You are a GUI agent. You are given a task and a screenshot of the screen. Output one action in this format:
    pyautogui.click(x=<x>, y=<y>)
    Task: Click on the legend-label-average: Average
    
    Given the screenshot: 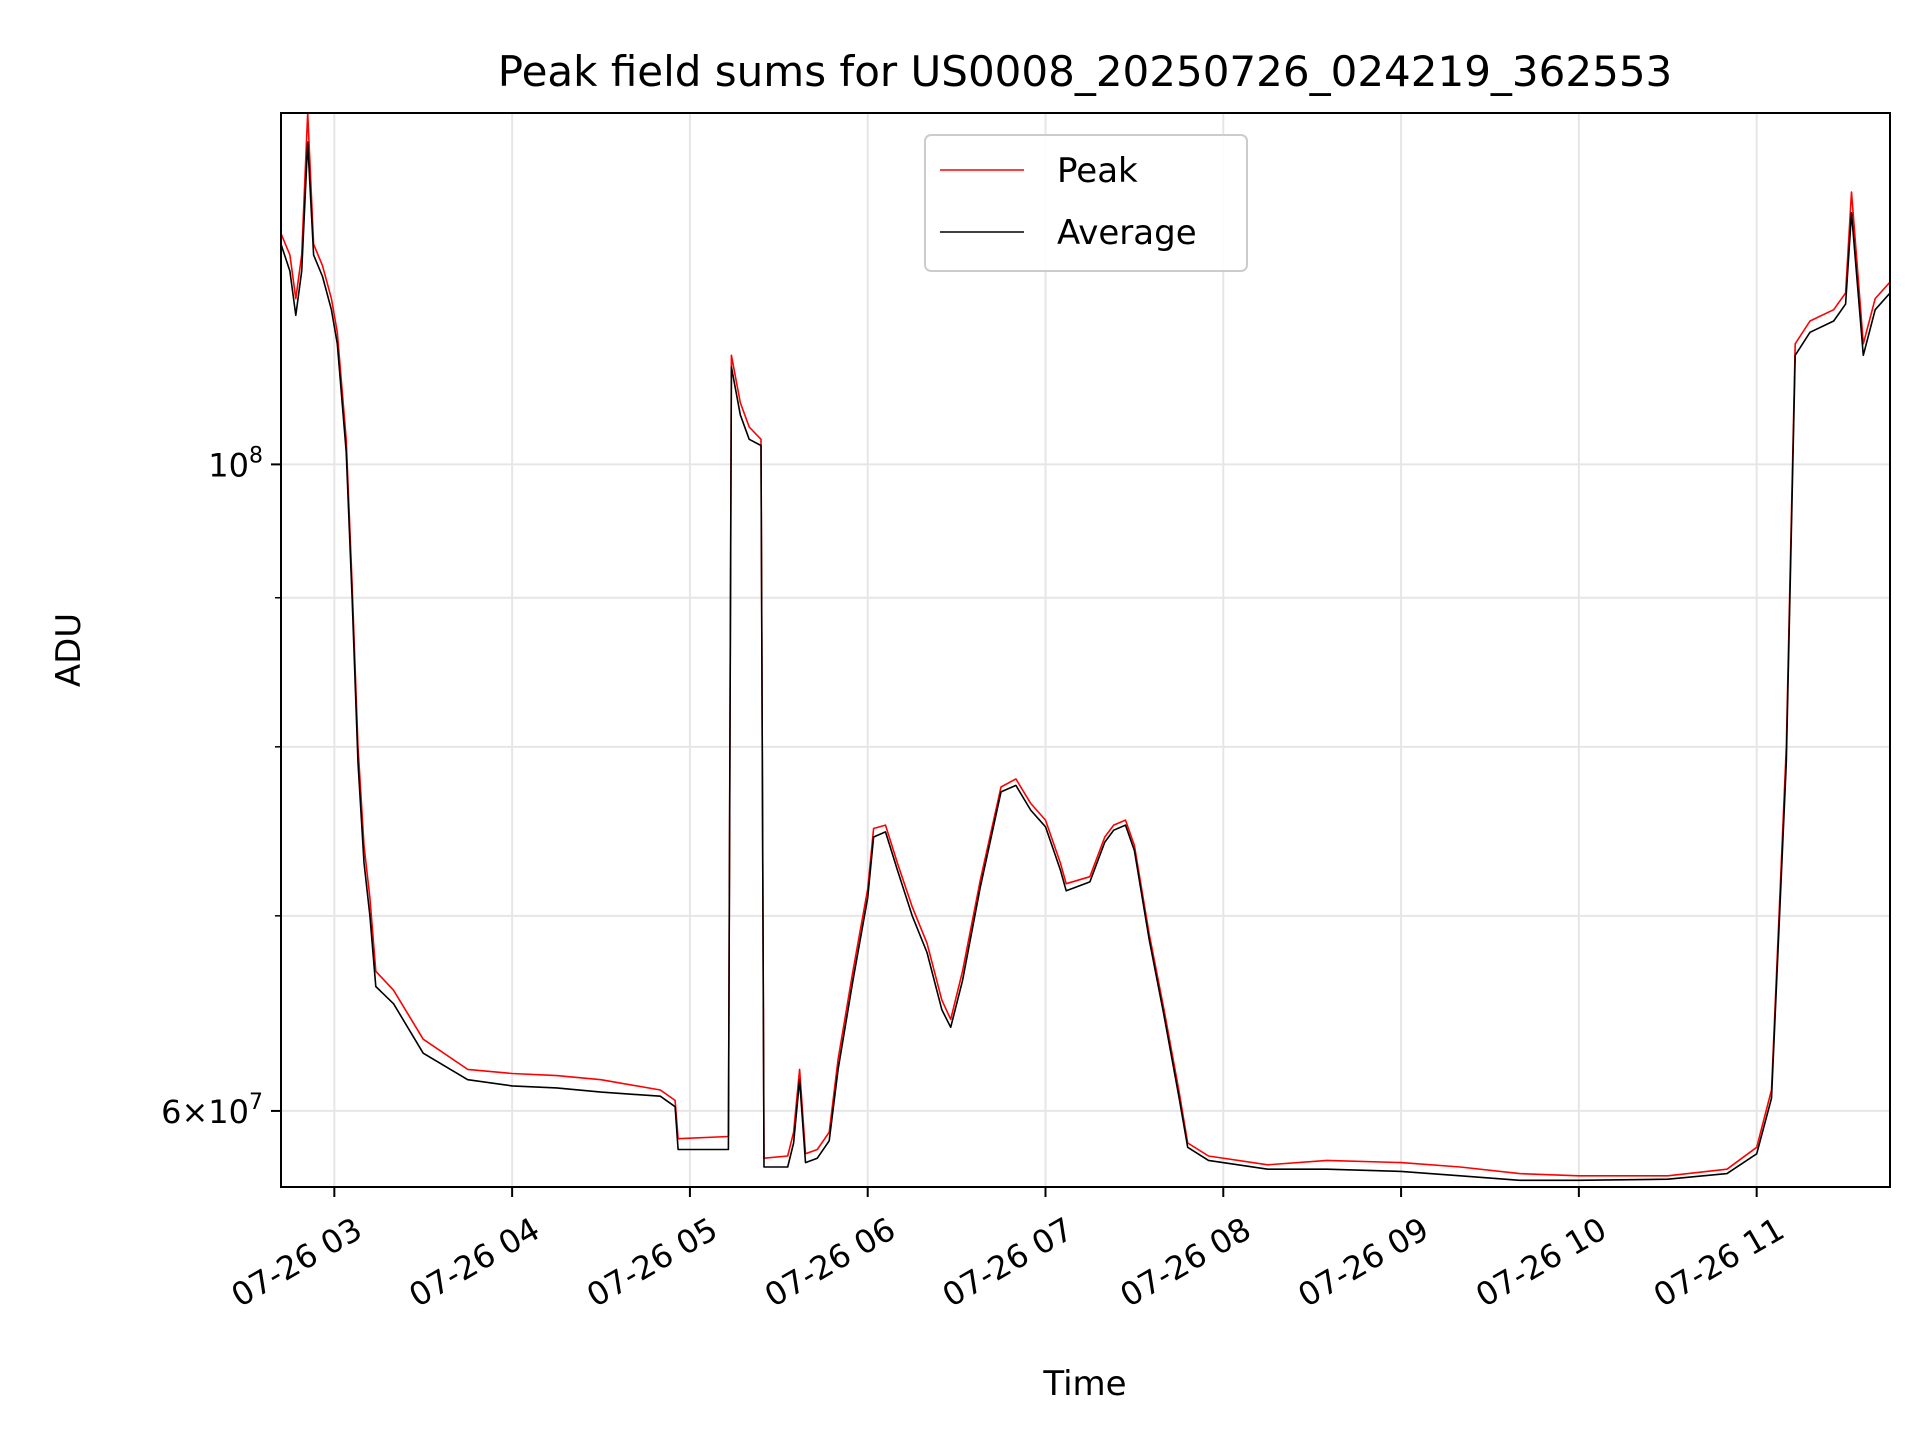 What is the action you would take?
    pyautogui.click(x=1127, y=233)
    